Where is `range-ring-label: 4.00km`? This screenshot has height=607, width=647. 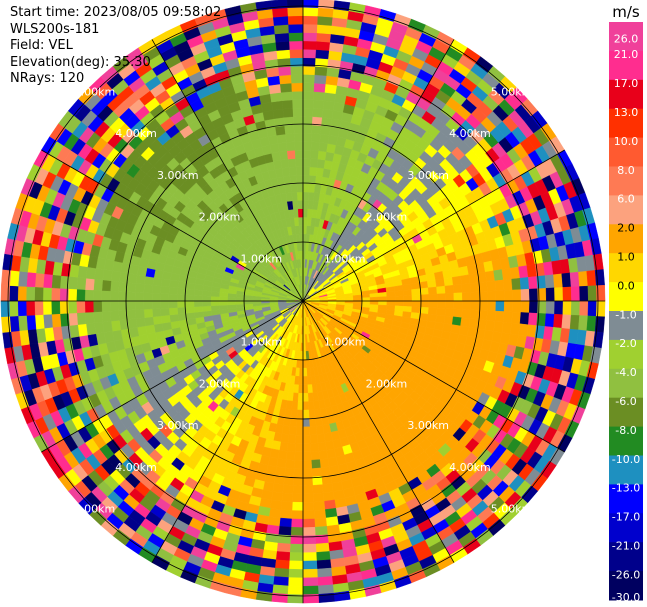
range-ring-label: 4.00km is located at coordinates (136, 467).